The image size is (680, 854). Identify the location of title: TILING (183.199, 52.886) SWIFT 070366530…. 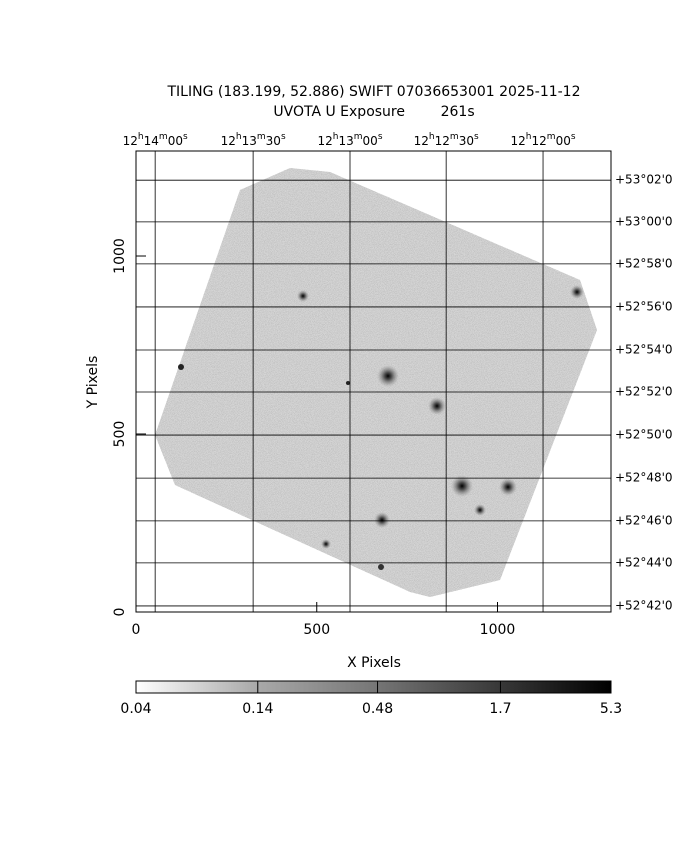
(374, 92).